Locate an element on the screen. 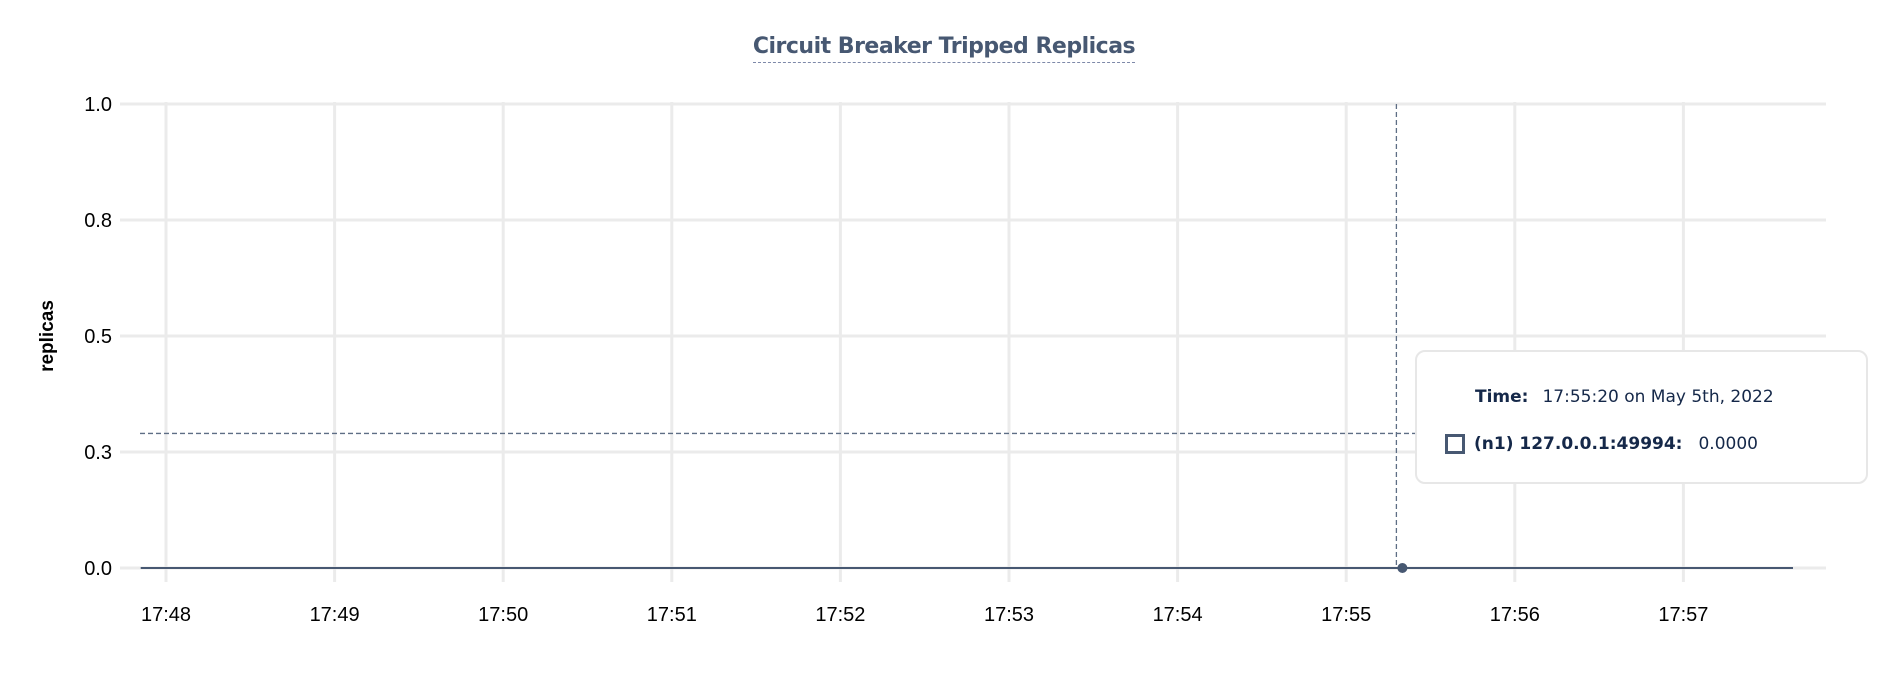  tooltip-time-label: Time: is located at coordinates (1502, 397).